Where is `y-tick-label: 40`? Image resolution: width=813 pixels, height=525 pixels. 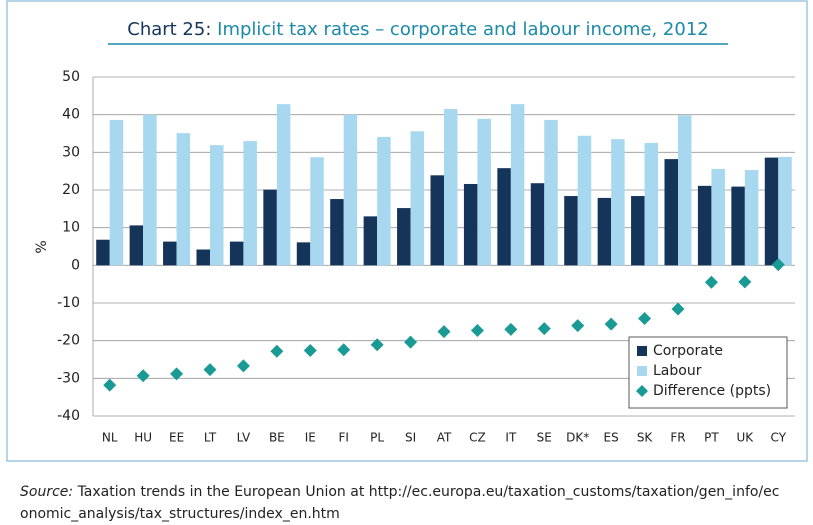
y-tick-label: 40 is located at coordinates (71, 115).